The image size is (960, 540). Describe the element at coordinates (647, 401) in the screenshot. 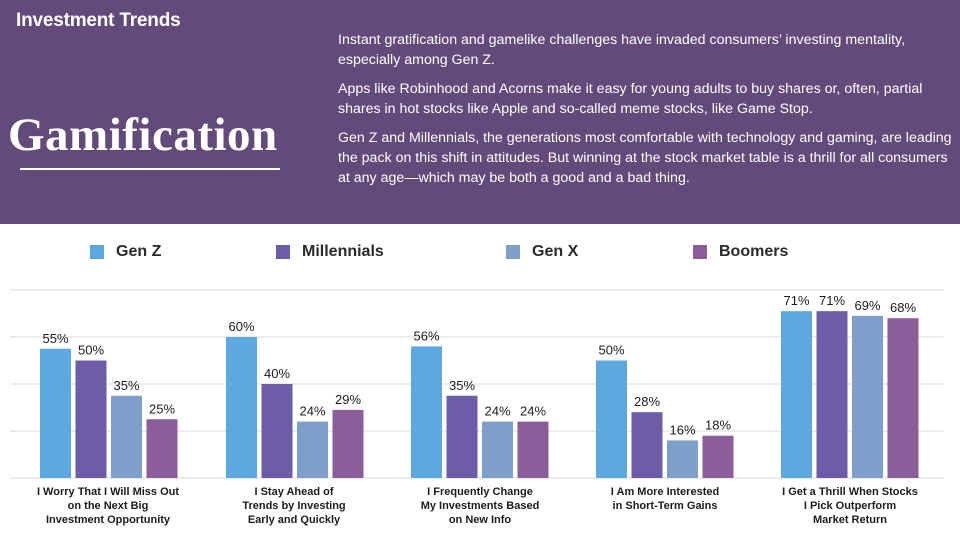

I see `data-label-millennials-4: 28%` at that location.